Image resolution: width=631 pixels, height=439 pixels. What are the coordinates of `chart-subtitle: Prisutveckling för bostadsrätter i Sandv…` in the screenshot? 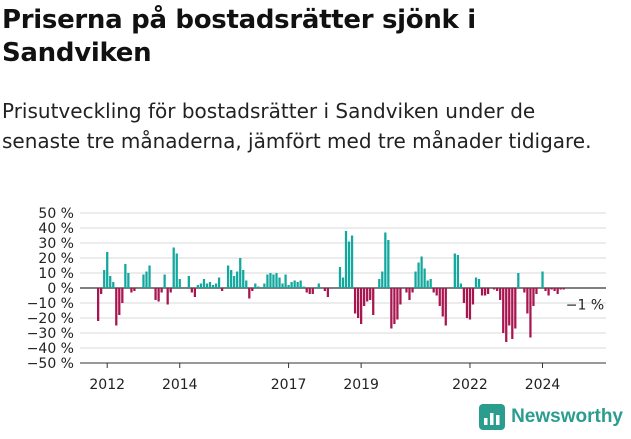 It's located at (297, 126).